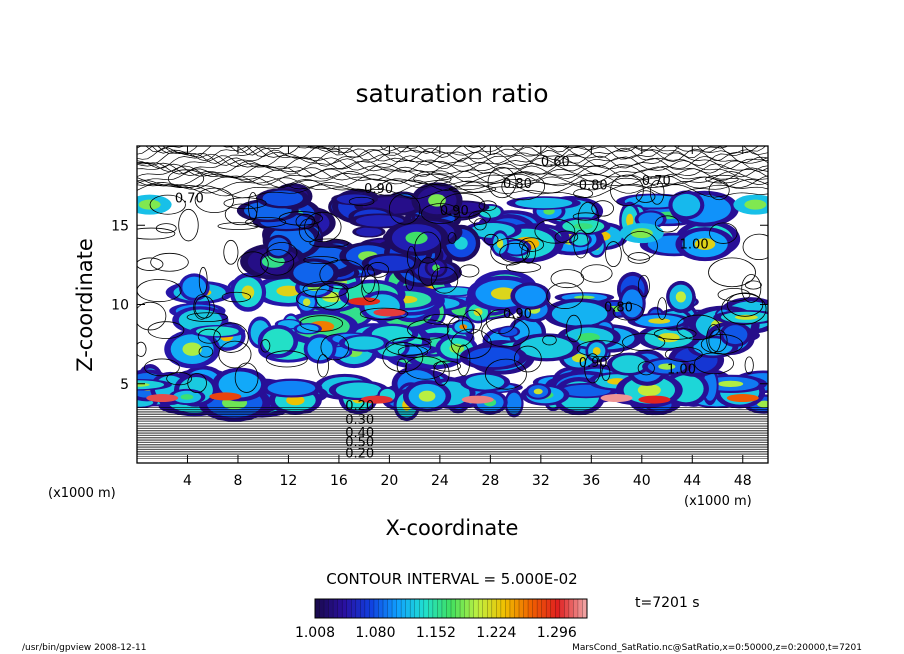 The height and width of the screenshot is (654, 904). What do you see at coordinates (120, 226) in the screenshot?
I see `y-tick-label: 15` at bounding box center [120, 226].